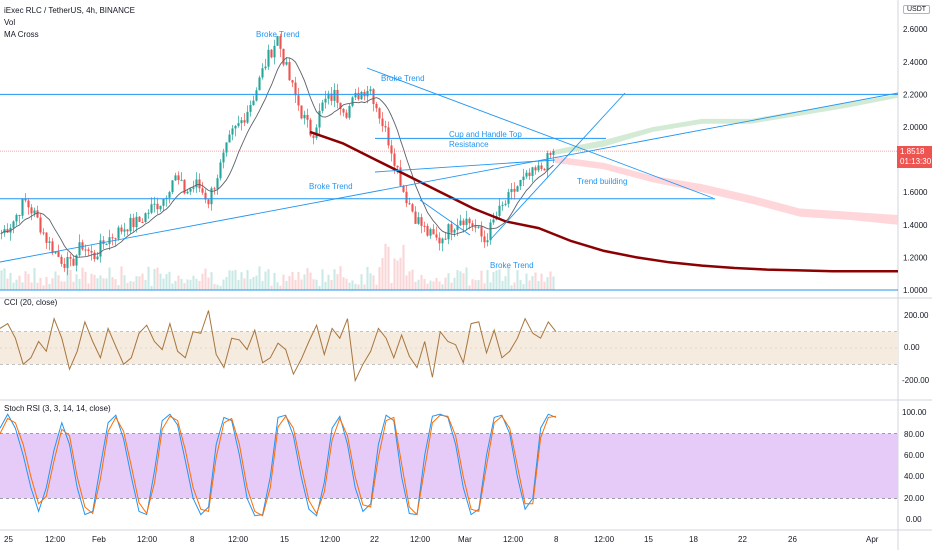  I want to click on stoch-pane-label: Stoch RSI (3, 3, 14, 14, close), so click(57, 408).